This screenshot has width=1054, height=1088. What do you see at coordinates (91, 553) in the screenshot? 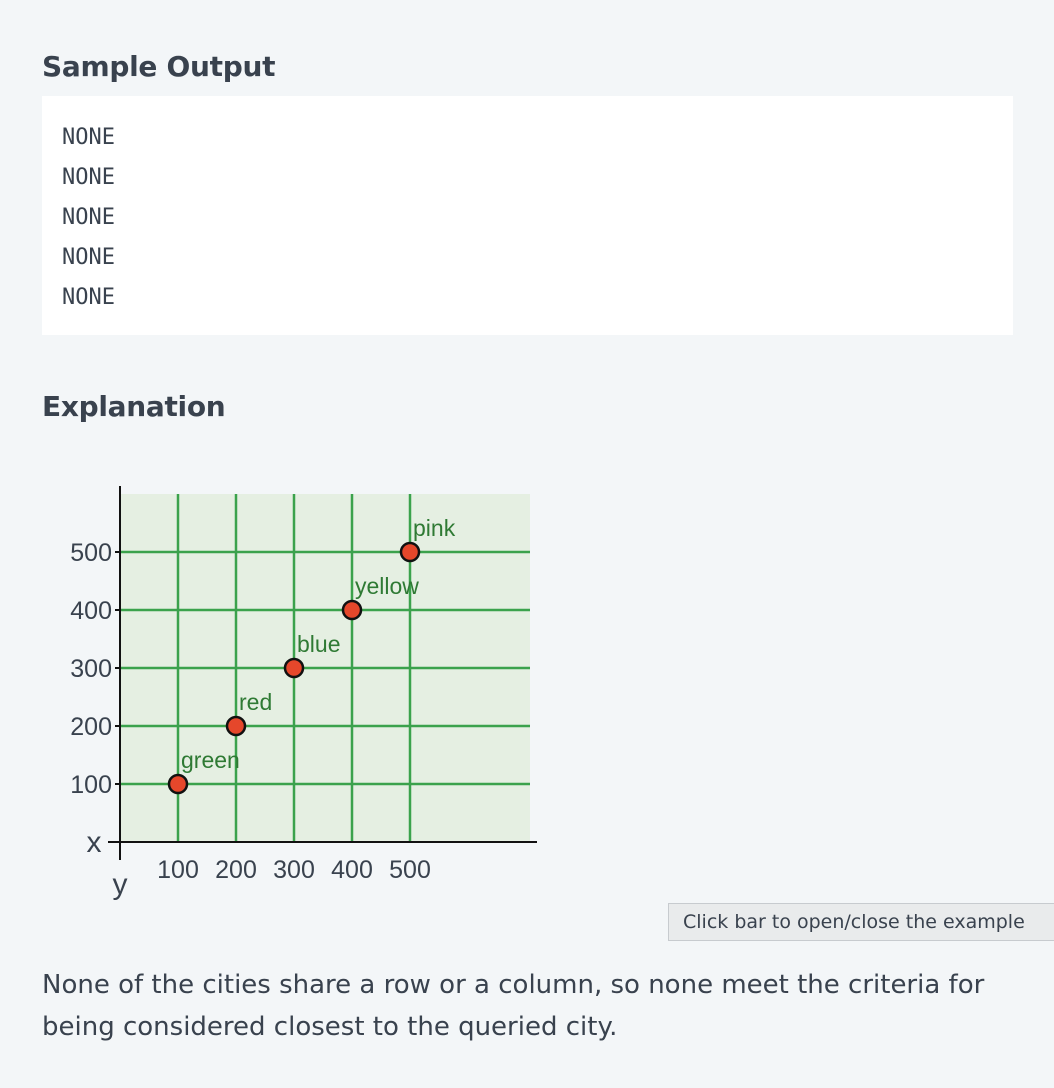
I see `y-tick-label: 500` at bounding box center [91, 553].